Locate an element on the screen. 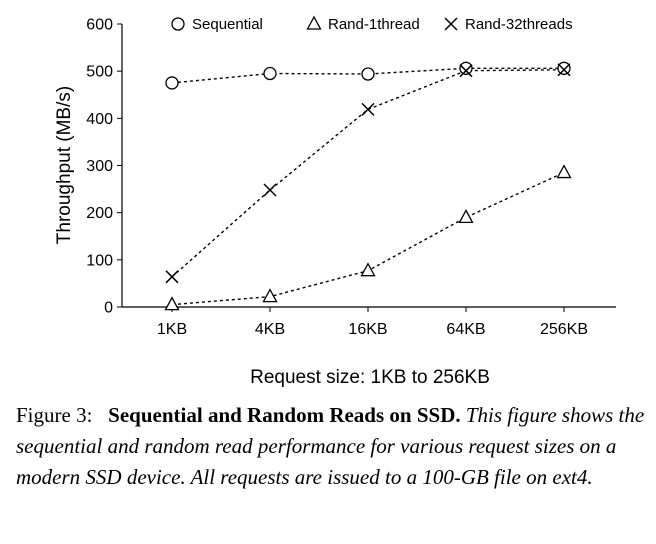  y-tick-label: 500 is located at coordinates (99, 72).